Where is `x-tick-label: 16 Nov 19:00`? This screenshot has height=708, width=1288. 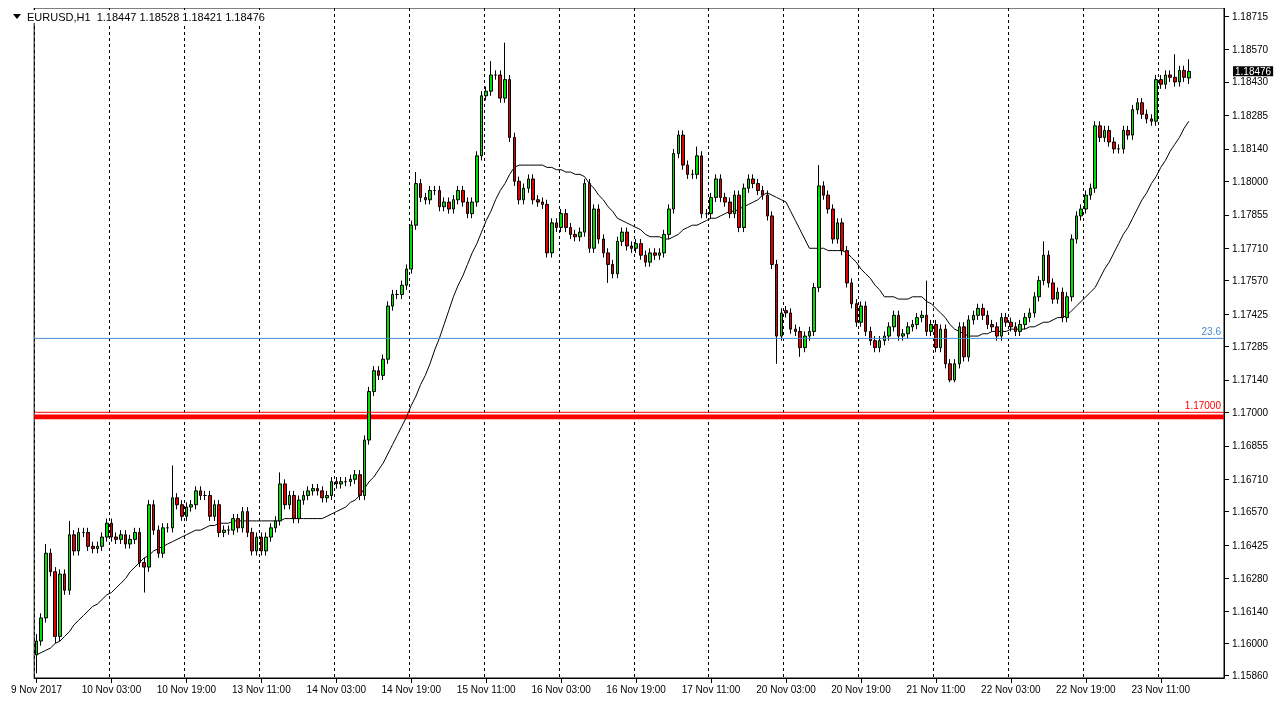
x-tick-label: 16 Nov 19:00 is located at coordinates (636, 689).